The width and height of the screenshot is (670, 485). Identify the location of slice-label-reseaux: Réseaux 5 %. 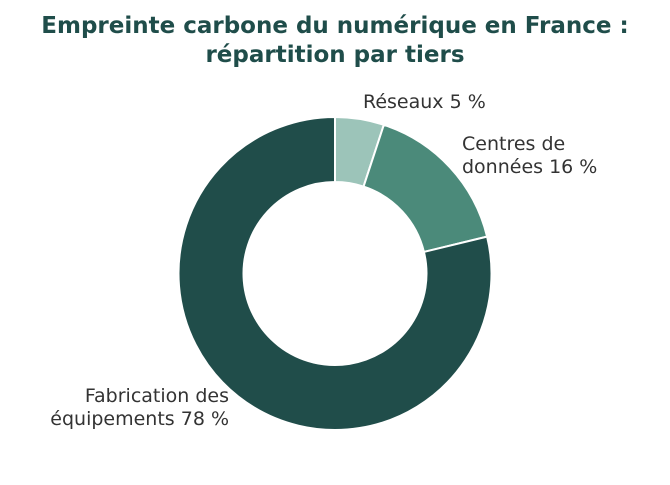
(424, 102).